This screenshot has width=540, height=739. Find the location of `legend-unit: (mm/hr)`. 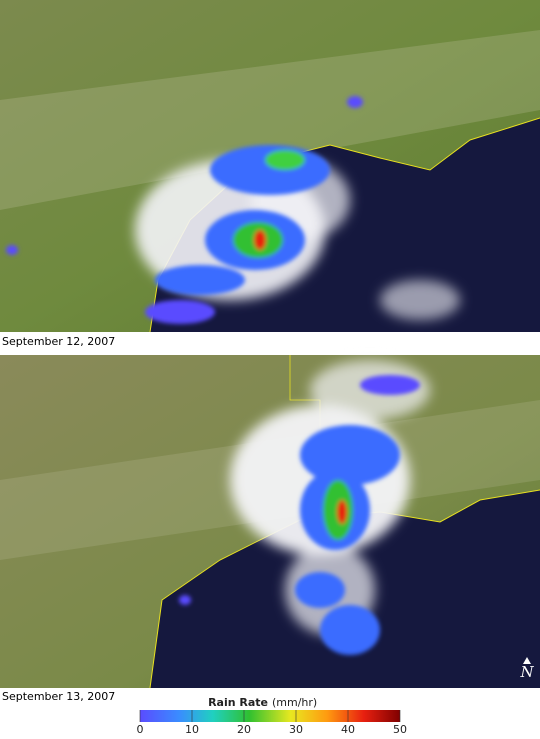

legend-unit: (mm/hr) is located at coordinates (294, 702).